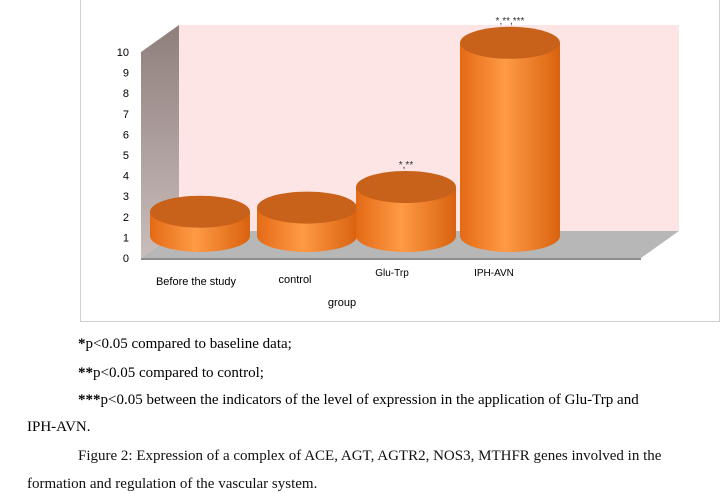  Describe the element at coordinates (126, 156) in the screenshot. I see `y-tick-label: 5` at that location.